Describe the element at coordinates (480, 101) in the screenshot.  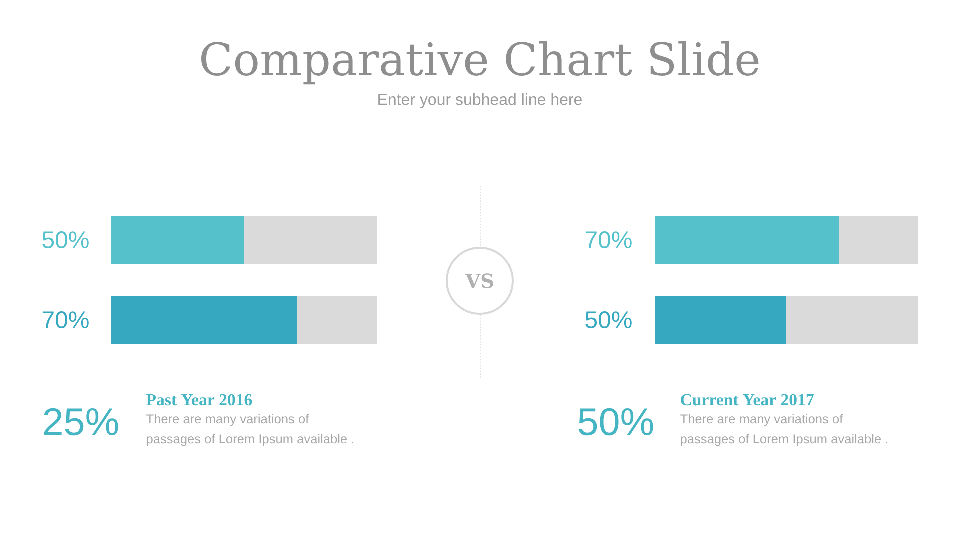
I see `text: Enter your subhead line here` at that location.